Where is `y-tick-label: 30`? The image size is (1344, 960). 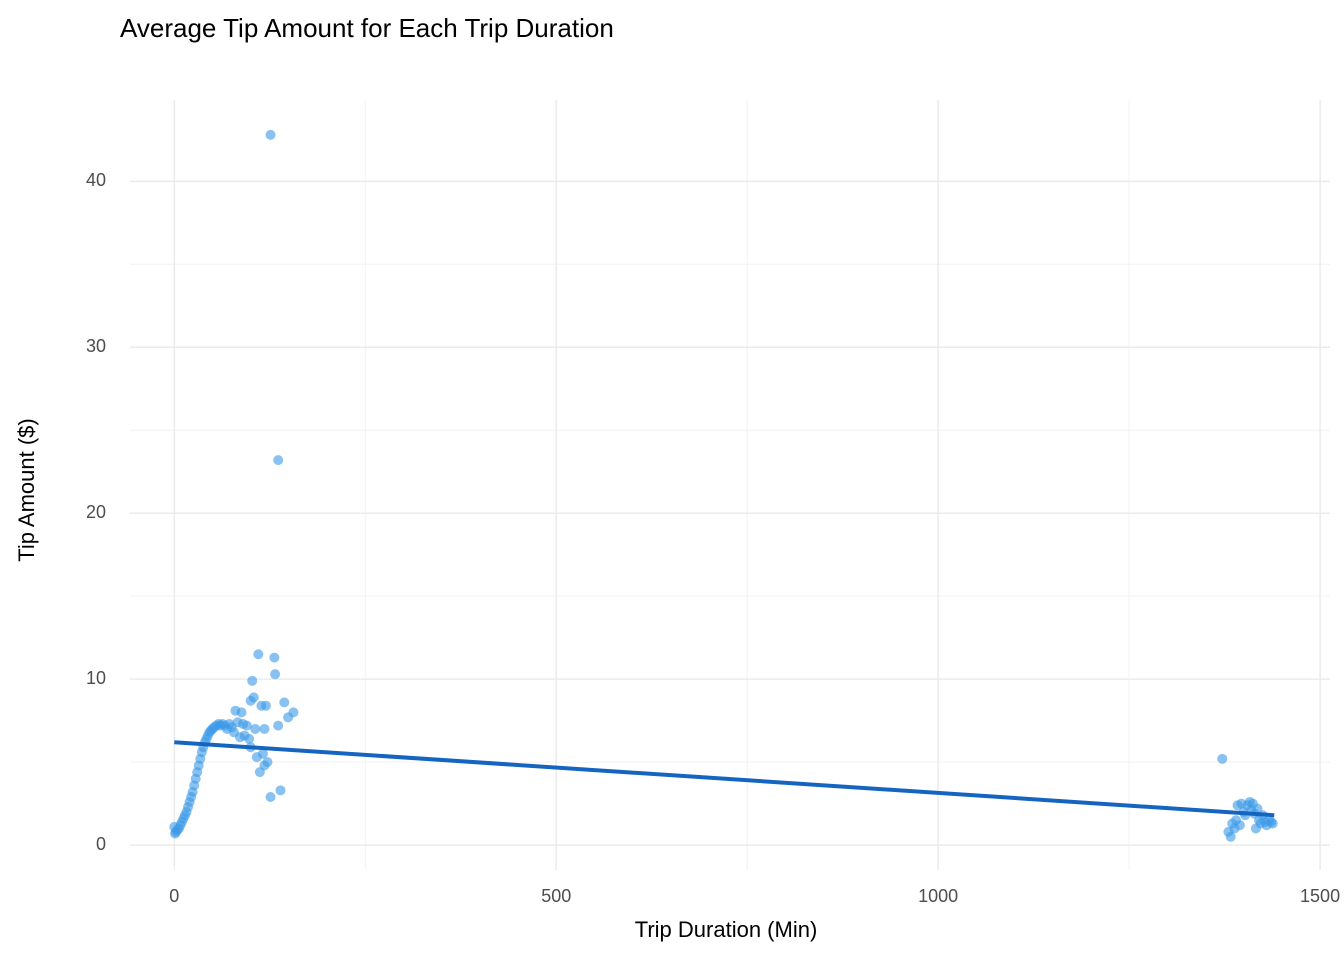
y-tick-label: 30 is located at coordinates (96, 346).